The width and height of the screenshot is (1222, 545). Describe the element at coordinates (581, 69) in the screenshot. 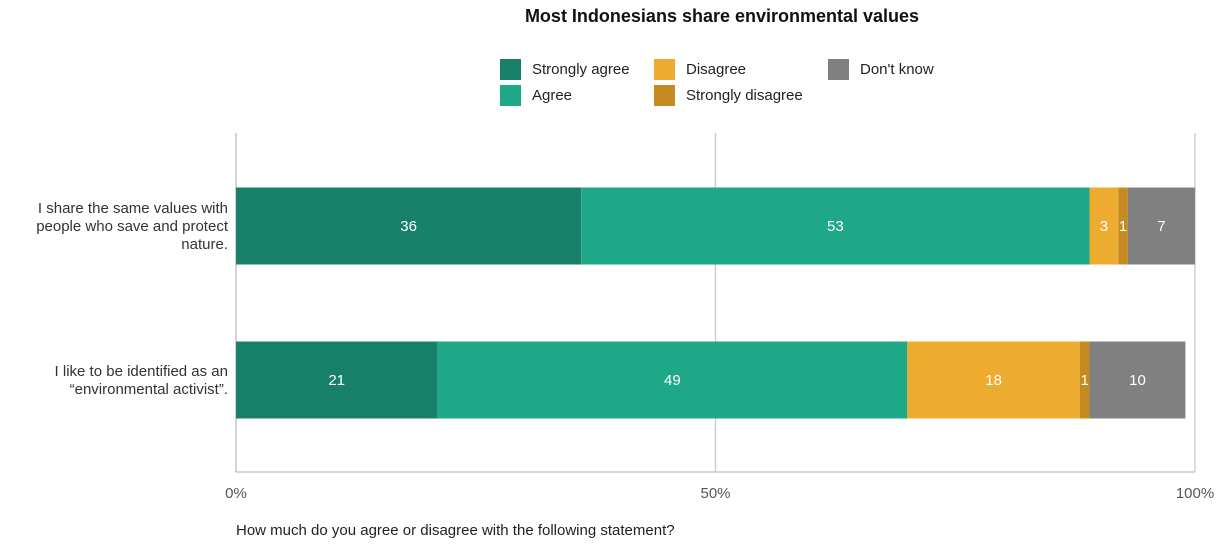

I see `legend-label: Strongly agree` at that location.